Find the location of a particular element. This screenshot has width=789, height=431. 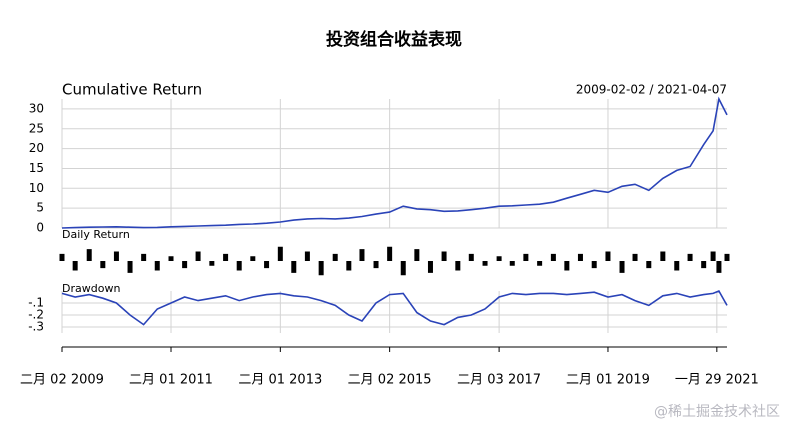

line-series is located at coordinates (394, 307).